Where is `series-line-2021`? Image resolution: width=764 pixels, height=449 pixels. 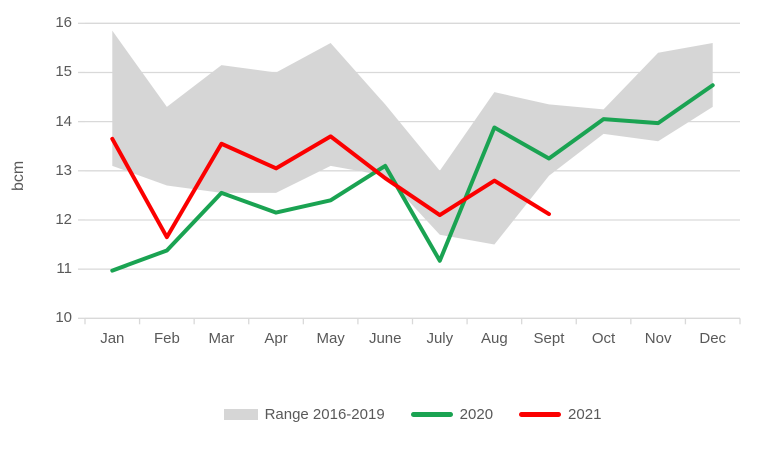 series-line-2021 is located at coordinates (330, 187).